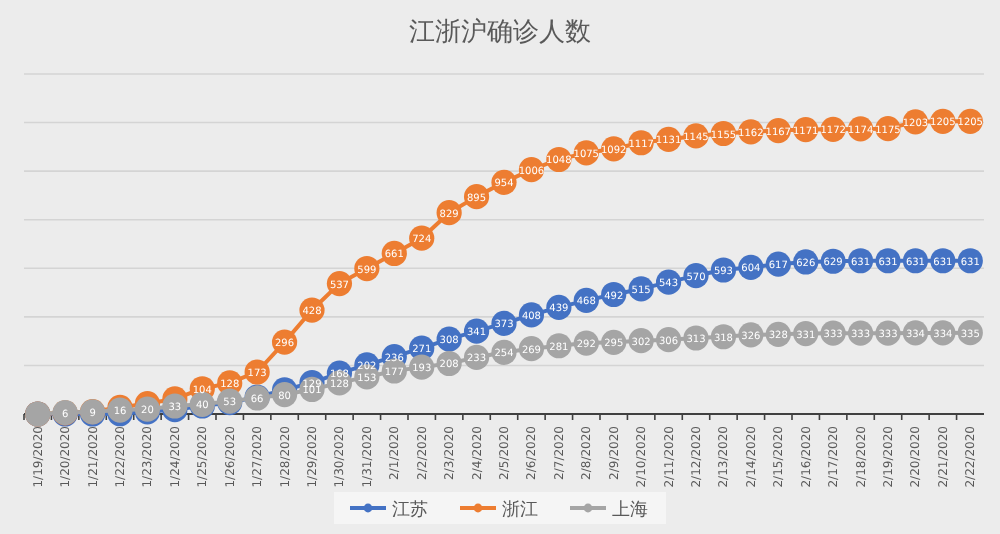 This screenshot has width=1000, height=534. Describe the element at coordinates (520, 510) in the screenshot. I see `legend-label: 浙江` at that location.